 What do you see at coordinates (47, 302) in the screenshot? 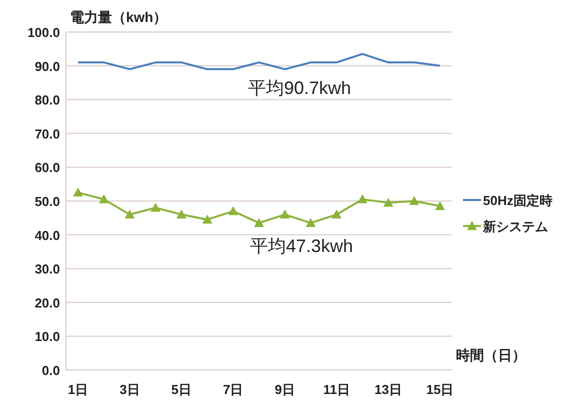
I see `y-tick-label: 20.0` at bounding box center [47, 302].